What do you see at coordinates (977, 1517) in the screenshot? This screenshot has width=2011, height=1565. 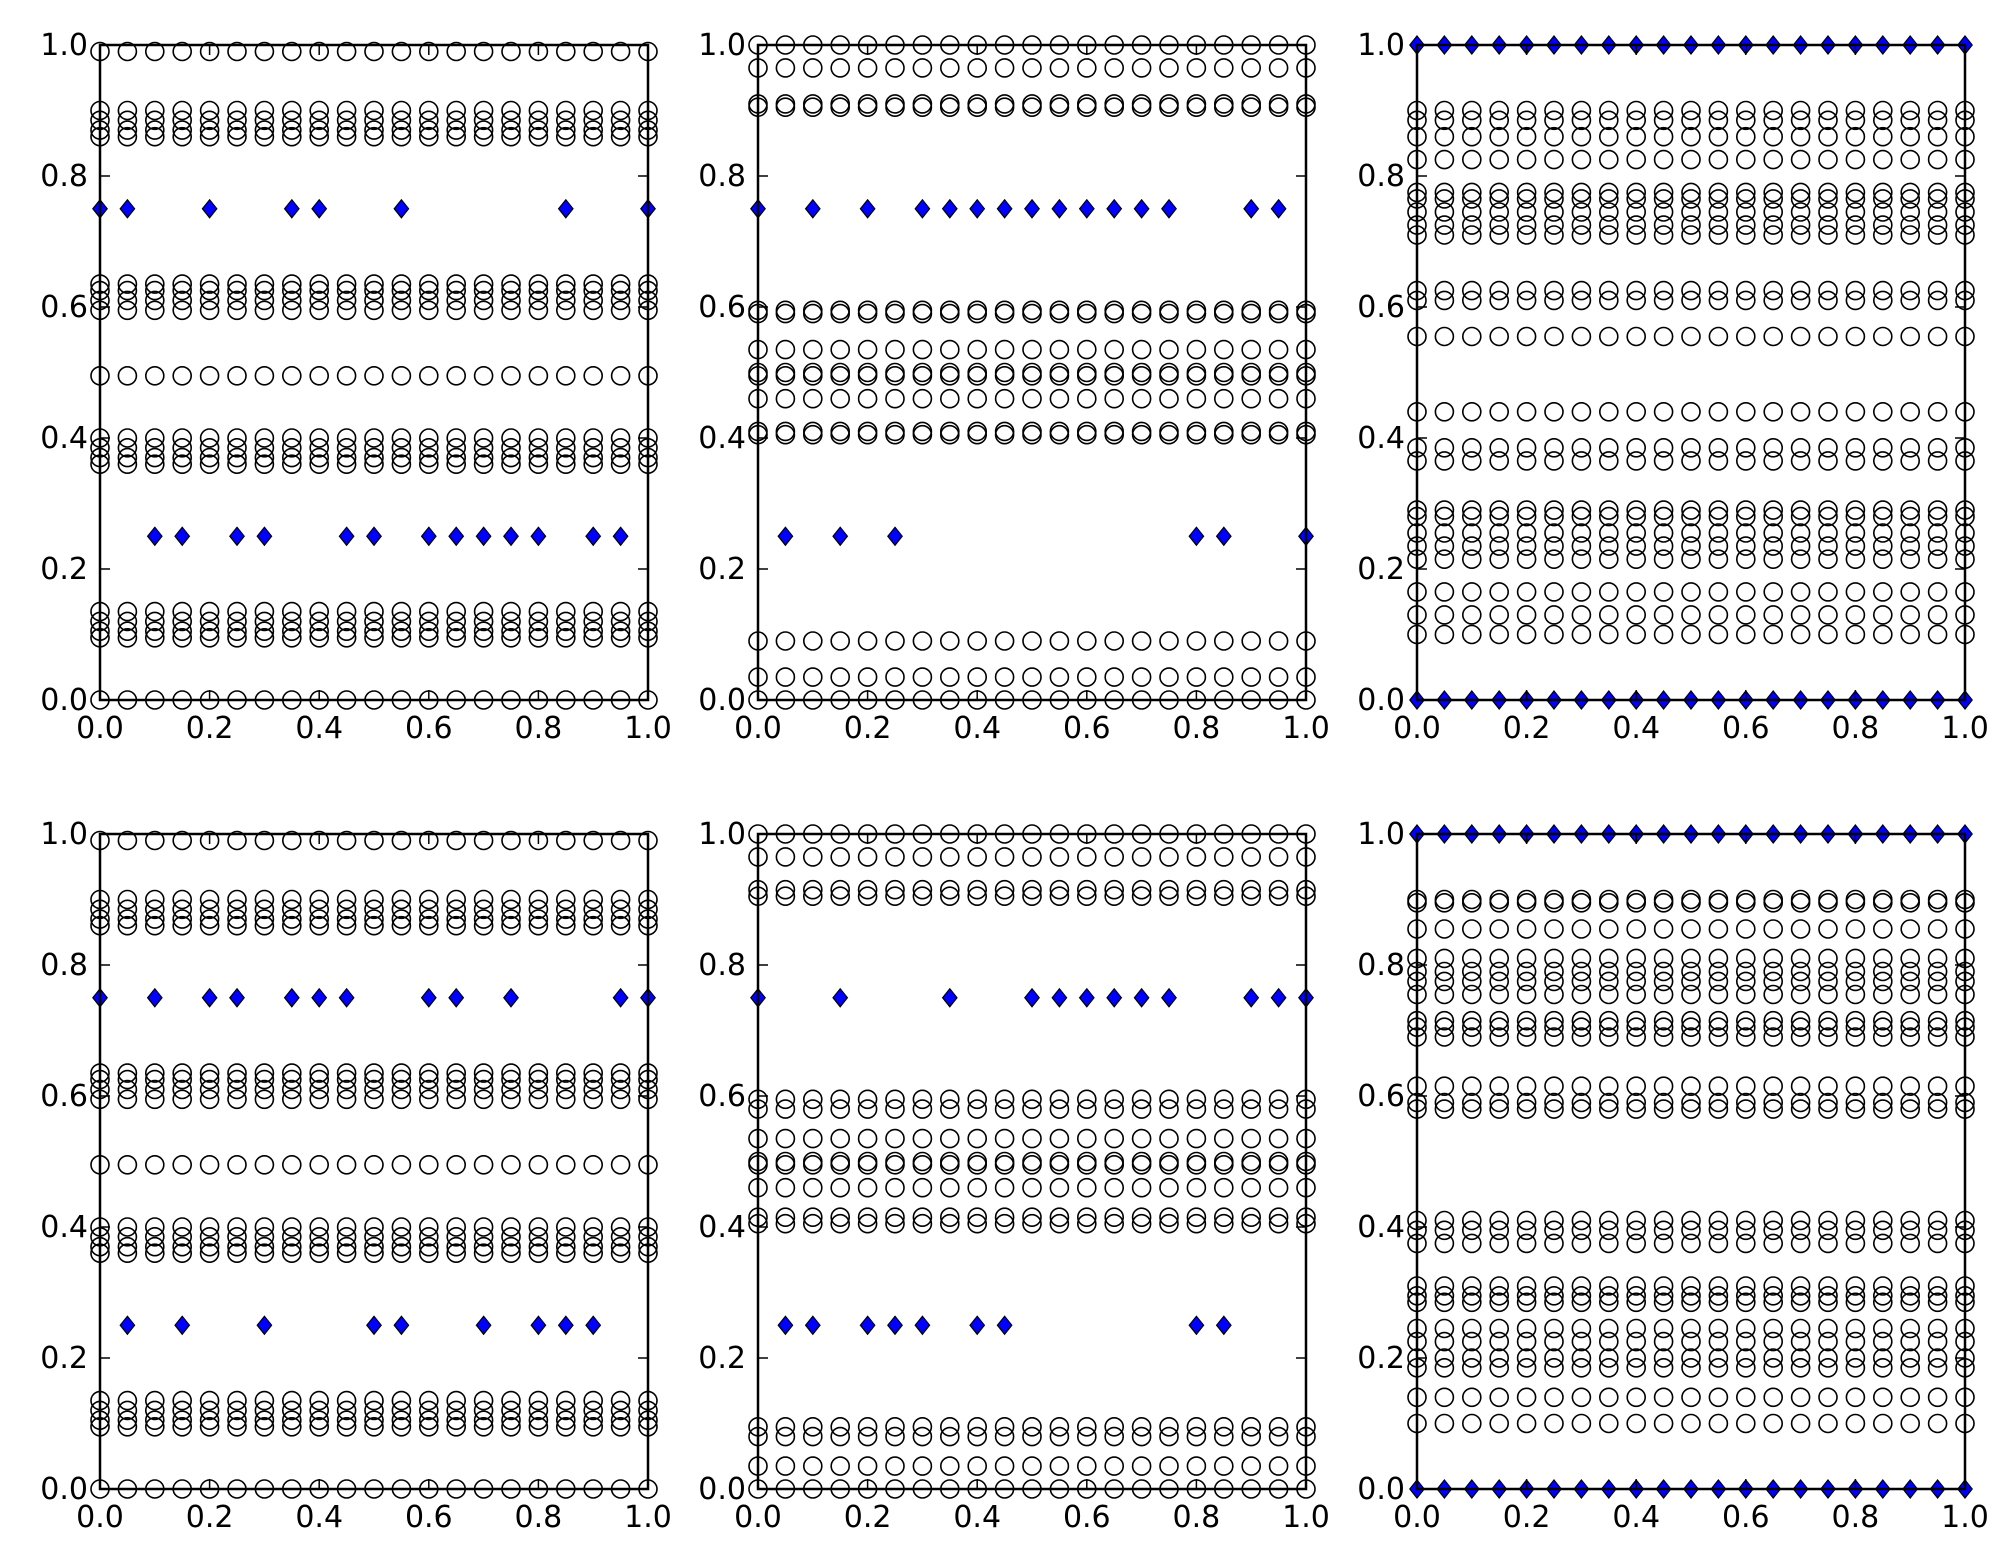 I see `x-tick-label: 0.4` at bounding box center [977, 1517].